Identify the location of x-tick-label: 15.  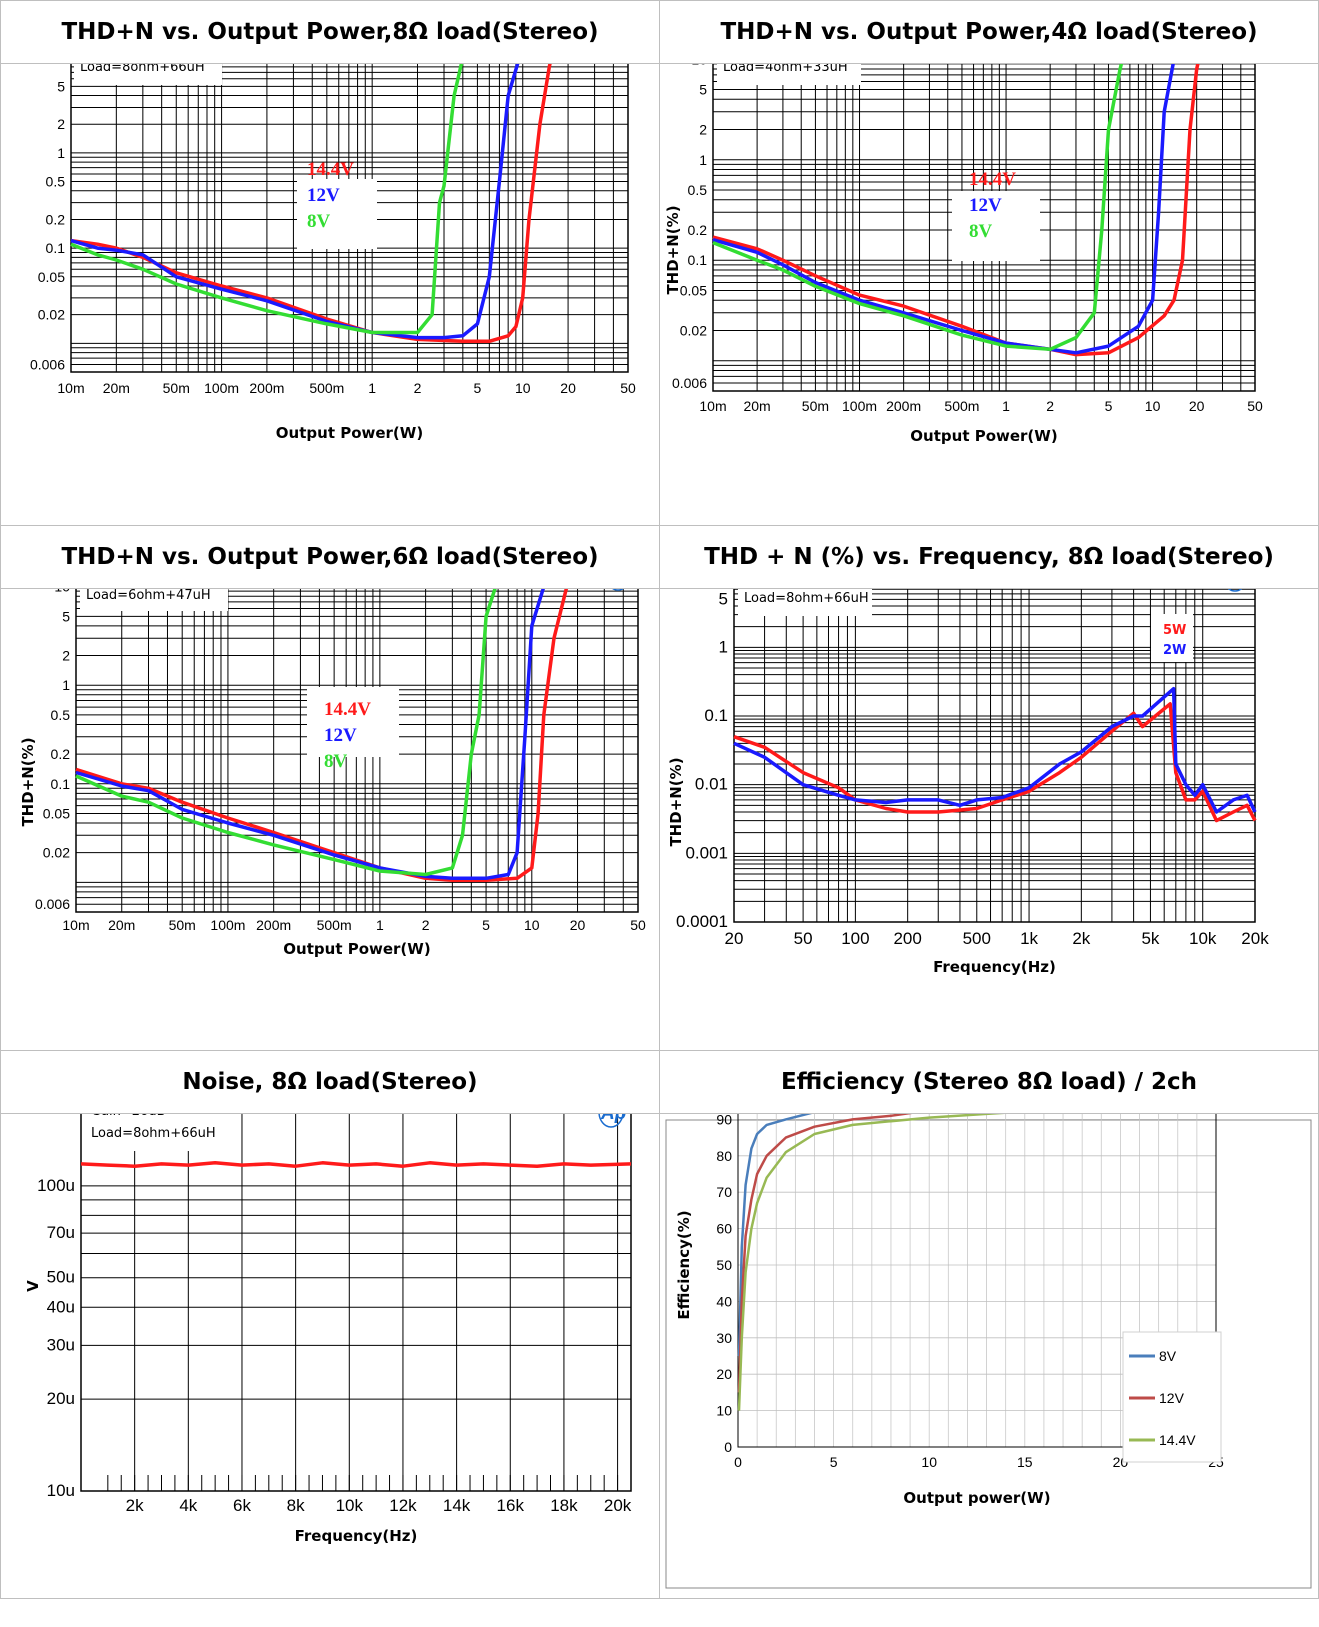
(1025, 1462).